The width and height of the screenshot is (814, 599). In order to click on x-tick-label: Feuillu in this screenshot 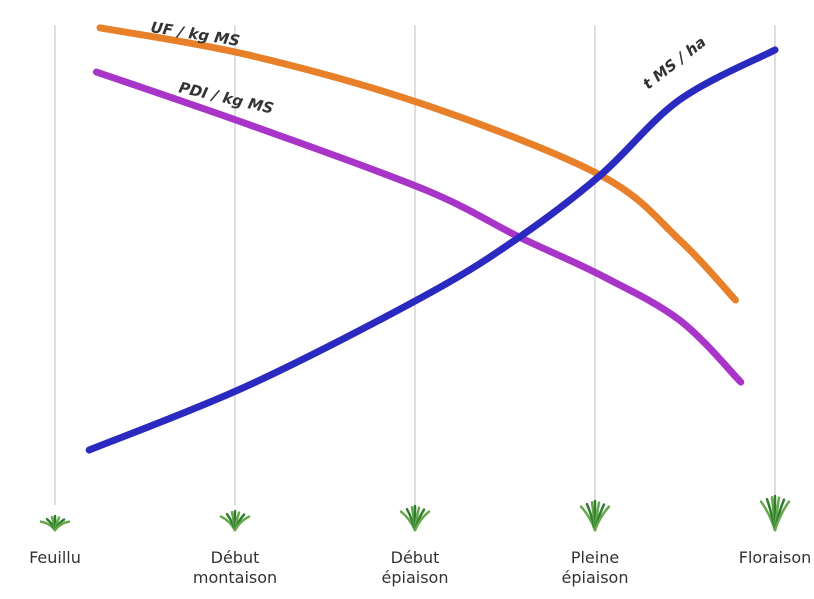, I will do `click(55, 557)`.